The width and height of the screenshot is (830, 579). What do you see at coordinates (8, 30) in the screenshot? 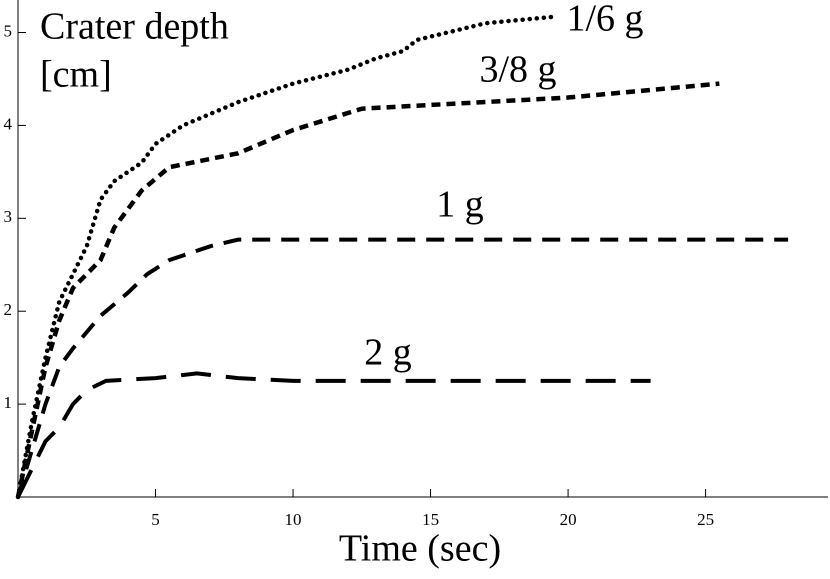
I see `y-tick-label: 5` at bounding box center [8, 30].